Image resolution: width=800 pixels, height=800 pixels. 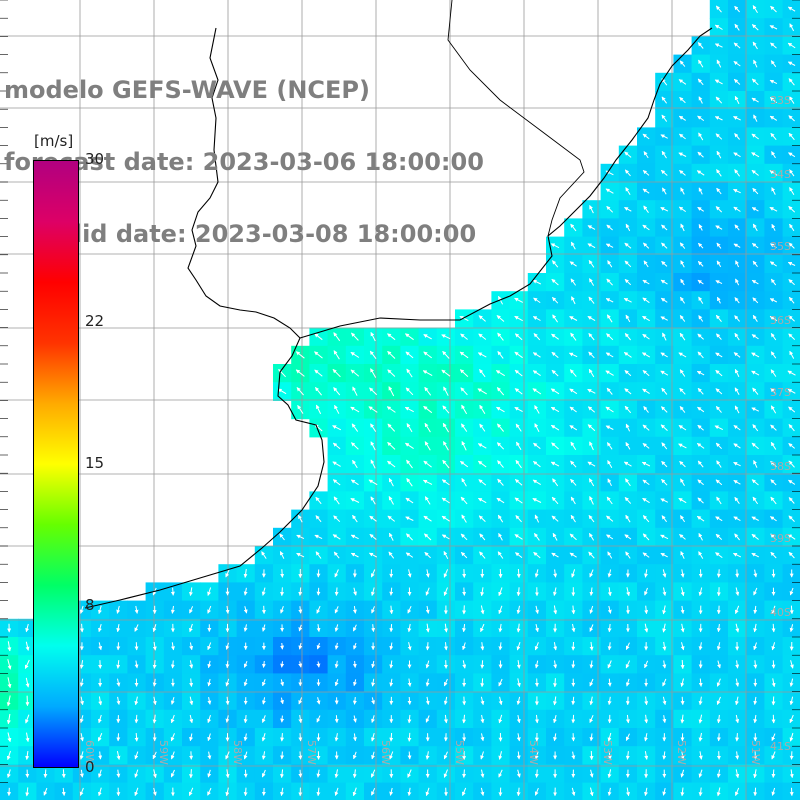 What do you see at coordinates (90, 604) in the screenshot?
I see `colorbar-tick-label: 8` at bounding box center [90, 604].